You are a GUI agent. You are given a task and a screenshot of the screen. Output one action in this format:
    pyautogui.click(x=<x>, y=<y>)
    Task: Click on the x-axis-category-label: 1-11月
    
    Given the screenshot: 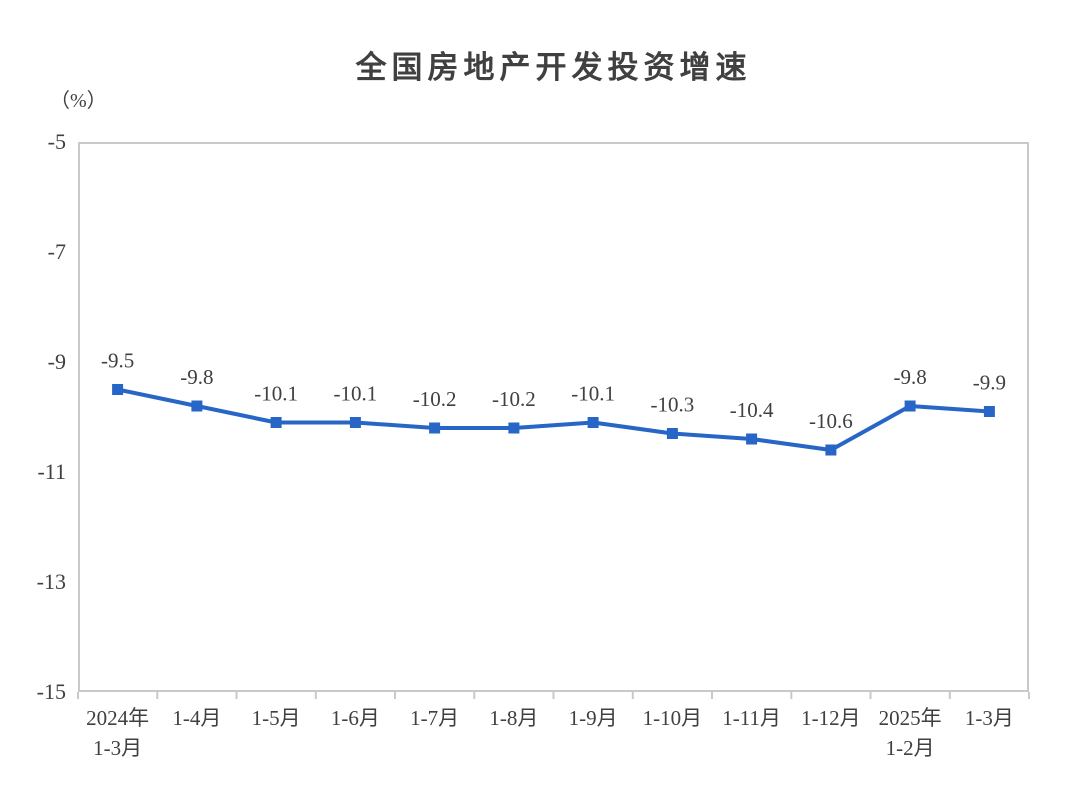 What is the action you would take?
    pyautogui.click(x=751, y=718)
    